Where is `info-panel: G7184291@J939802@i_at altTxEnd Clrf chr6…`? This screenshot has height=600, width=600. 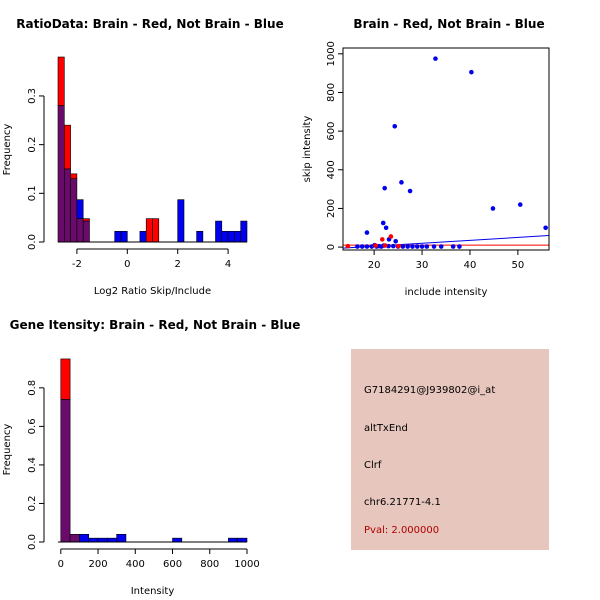
info-panel: G7184291@J939802@i_at altTxEnd Clrf chr6… is located at coordinates (450, 449).